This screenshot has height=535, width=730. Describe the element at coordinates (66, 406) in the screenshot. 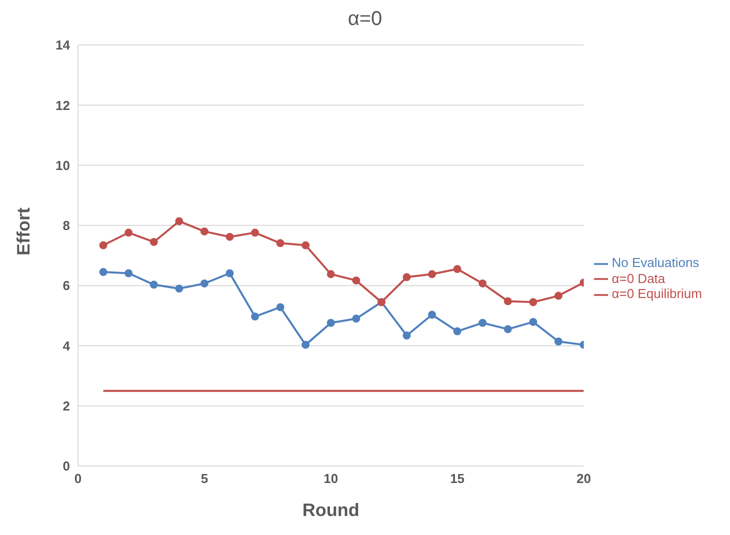

I see `y-tick-label: 2` at that location.